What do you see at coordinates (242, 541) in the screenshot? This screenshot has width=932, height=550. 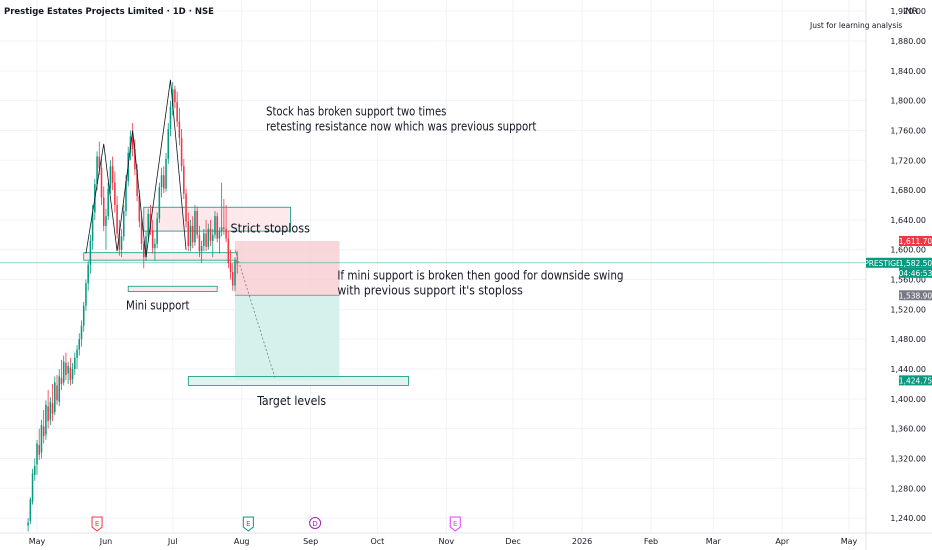 I see `x-tick-label: Aug` at bounding box center [242, 541].